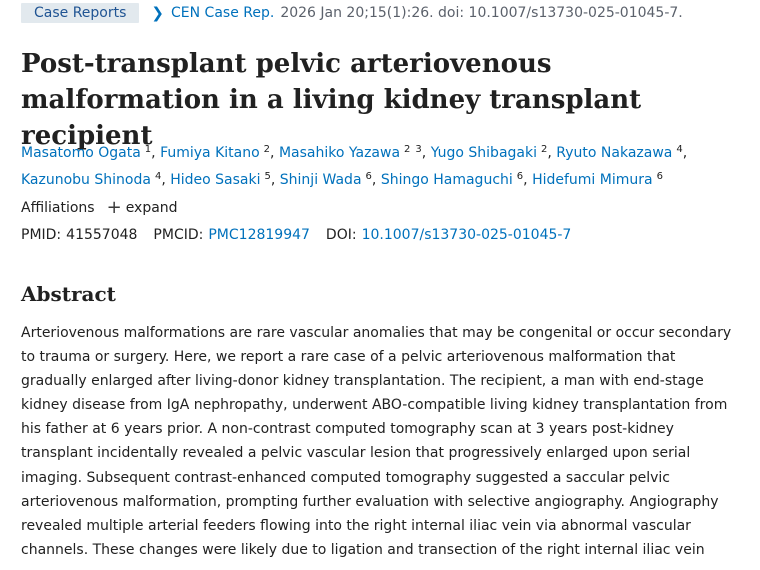 This screenshot has height=570, width=760. What do you see at coordinates (80, 13) in the screenshot?
I see `publication-type-tag: Case Reports` at bounding box center [80, 13].